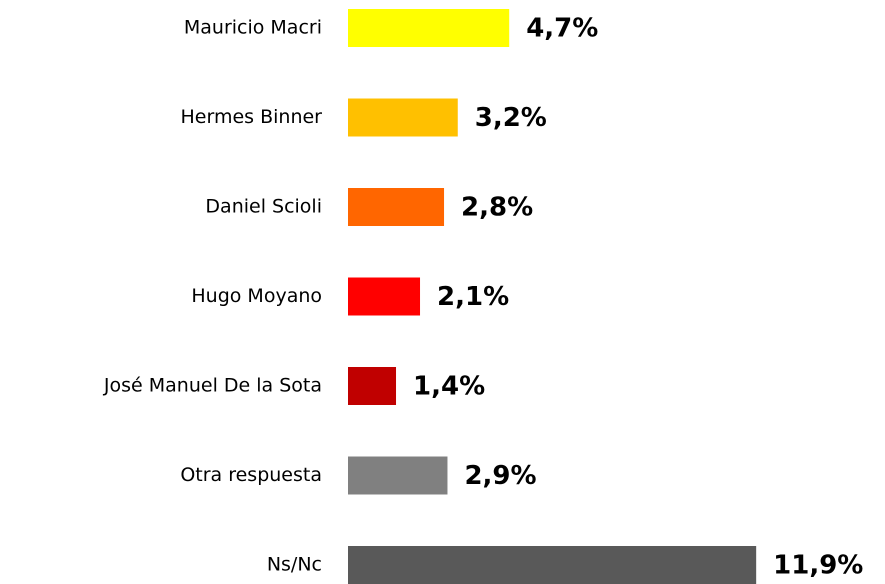  I want to click on value-label: 2,9%, so click(500, 476).